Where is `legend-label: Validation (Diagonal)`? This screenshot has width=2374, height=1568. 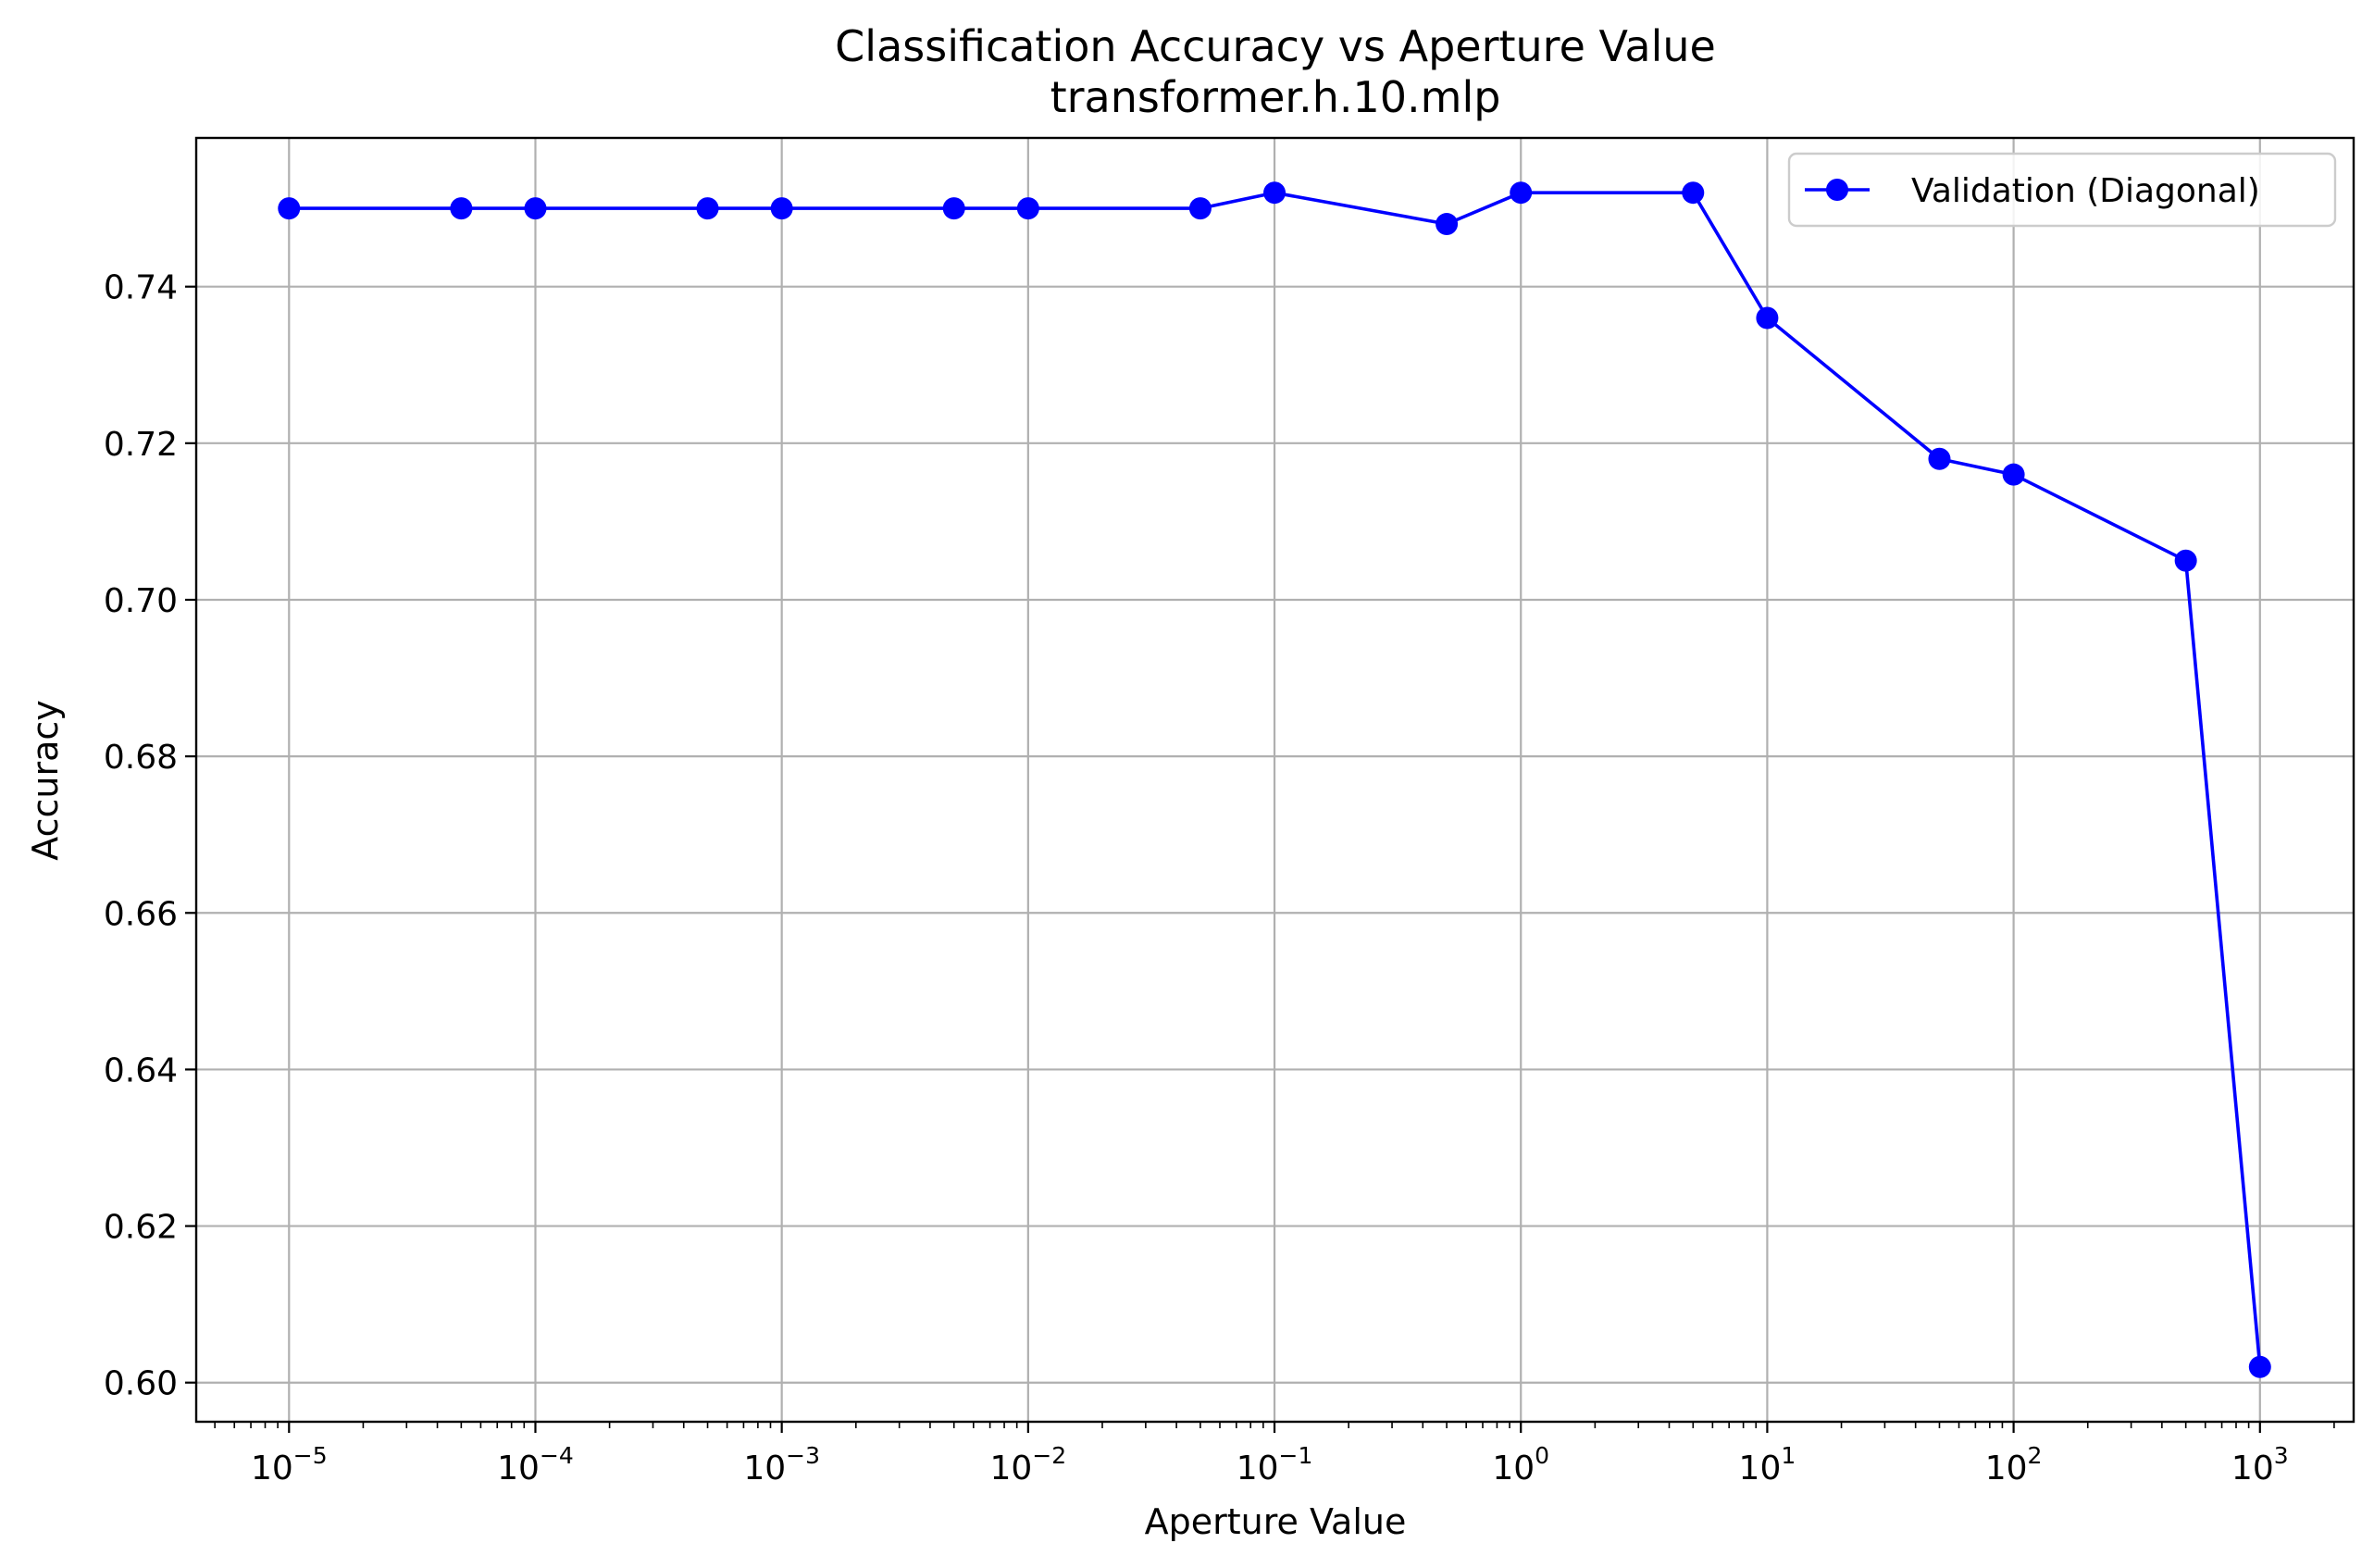 legend-label: Validation (Diagonal) is located at coordinates (2085, 191).